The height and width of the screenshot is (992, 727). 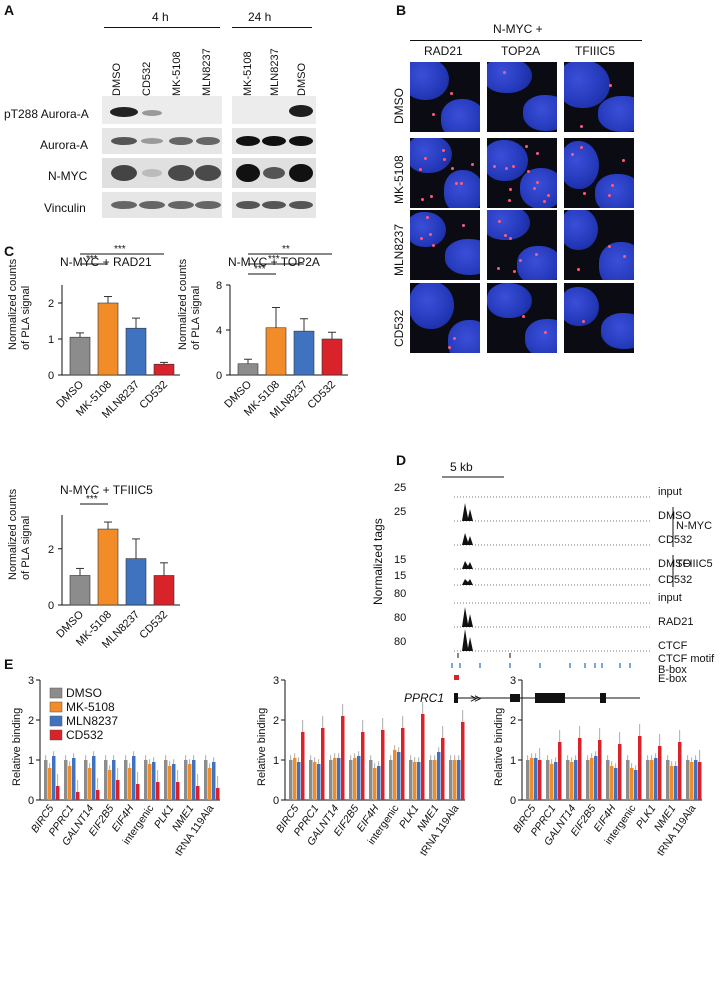 What do you see at coordinates (13, 534) in the screenshot?
I see `chart-ylabel-line1: Normalized counts` at bounding box center [13, 534].